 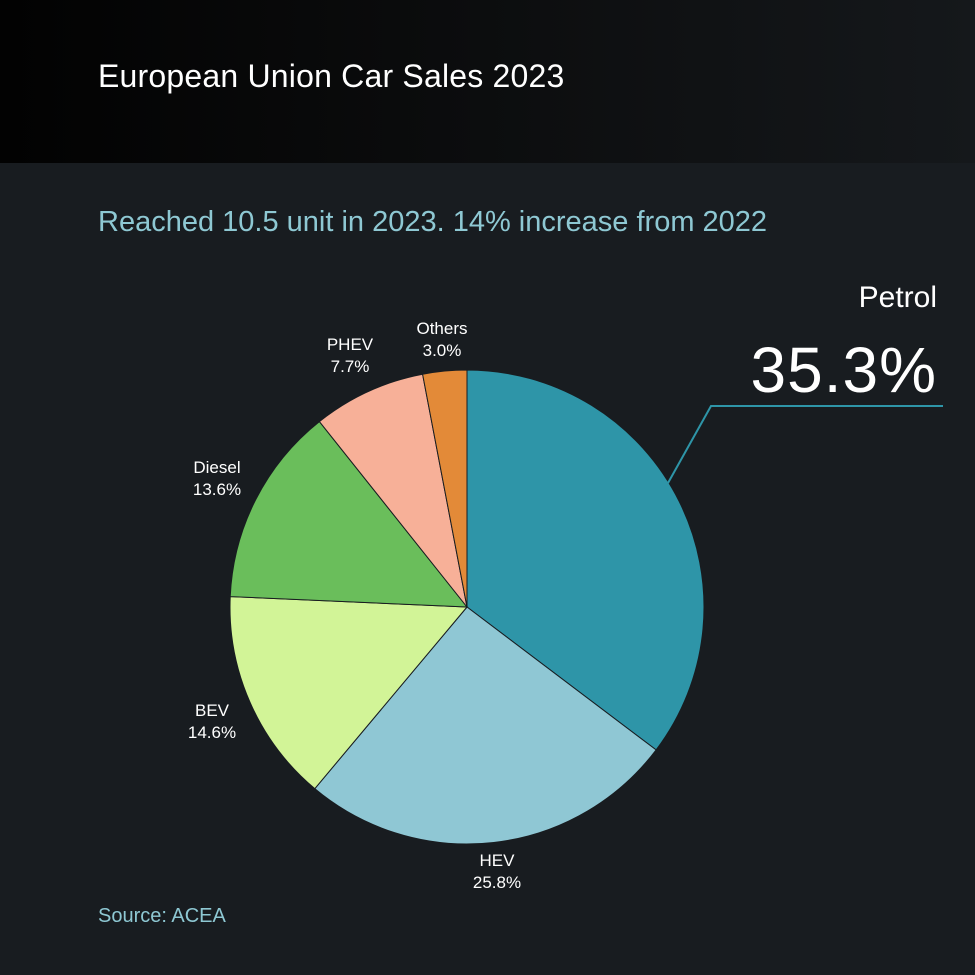 I want to click on slice-label-name: HEV, so click(x=498, y=860).